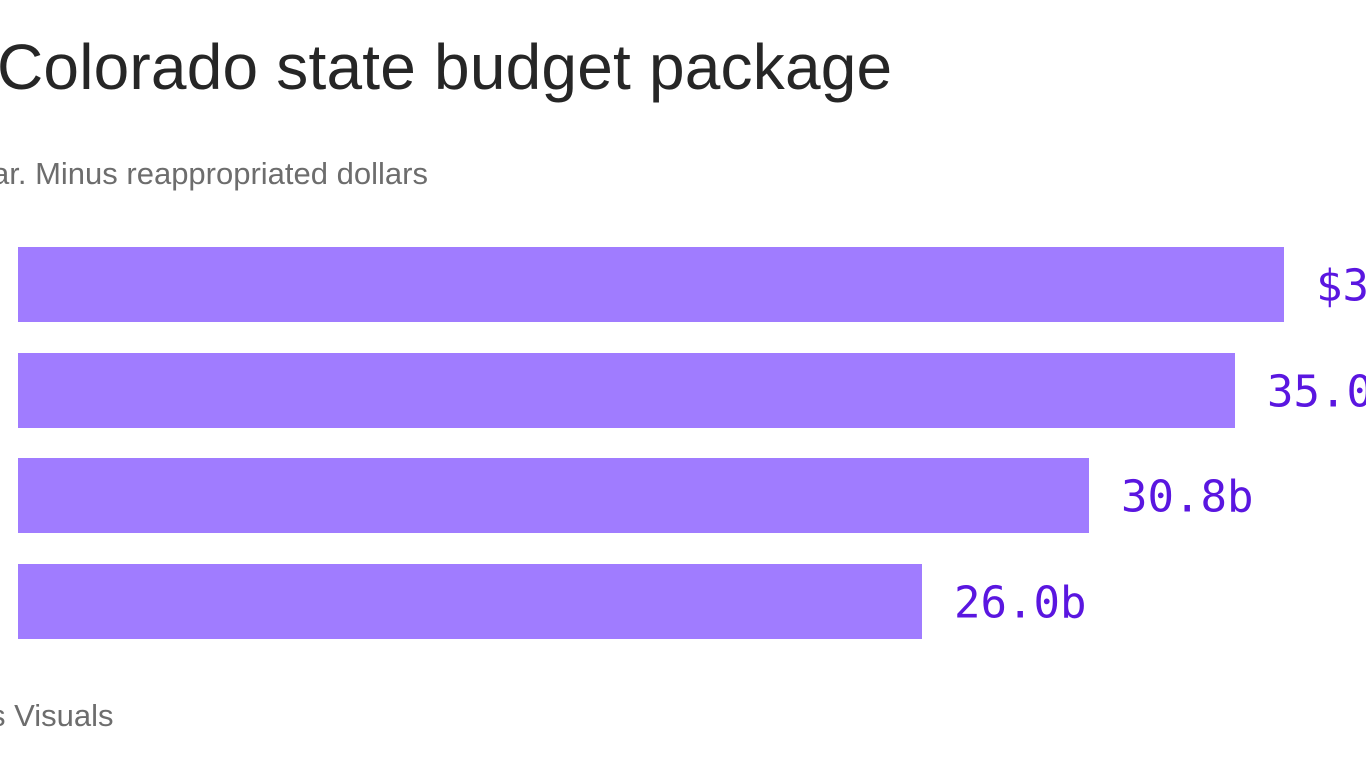 The image size is (1366, 768). Describe the element at coordinates (57, 715) in the screenshot. I see `chart-source: s Visuals` at that location.